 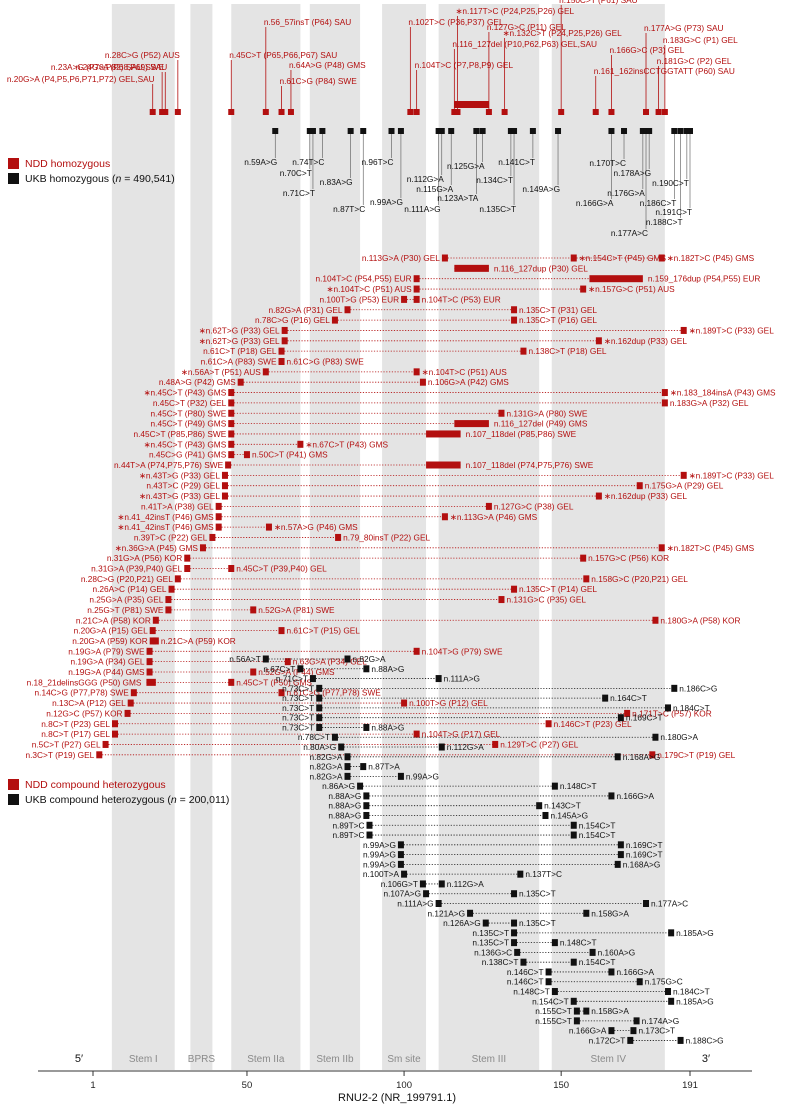 I want to click on ndd-hom-label-7: n.61C>G (P84) SWE, so click(x=319, y=81).